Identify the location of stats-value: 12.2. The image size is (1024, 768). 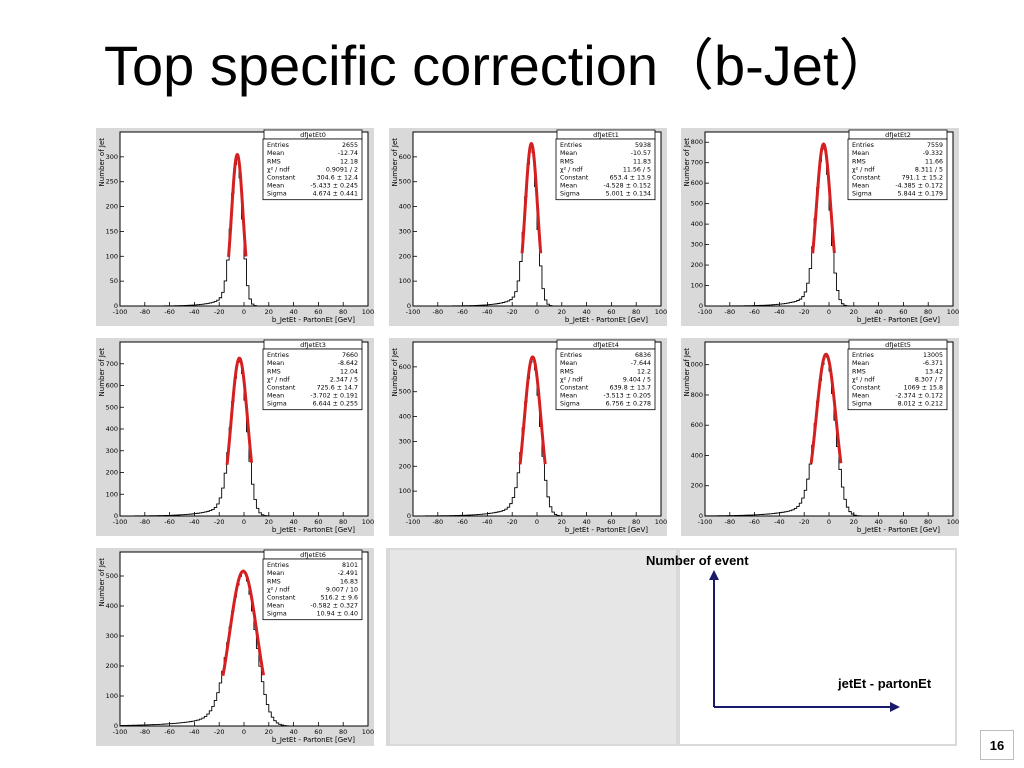
(644, 371).